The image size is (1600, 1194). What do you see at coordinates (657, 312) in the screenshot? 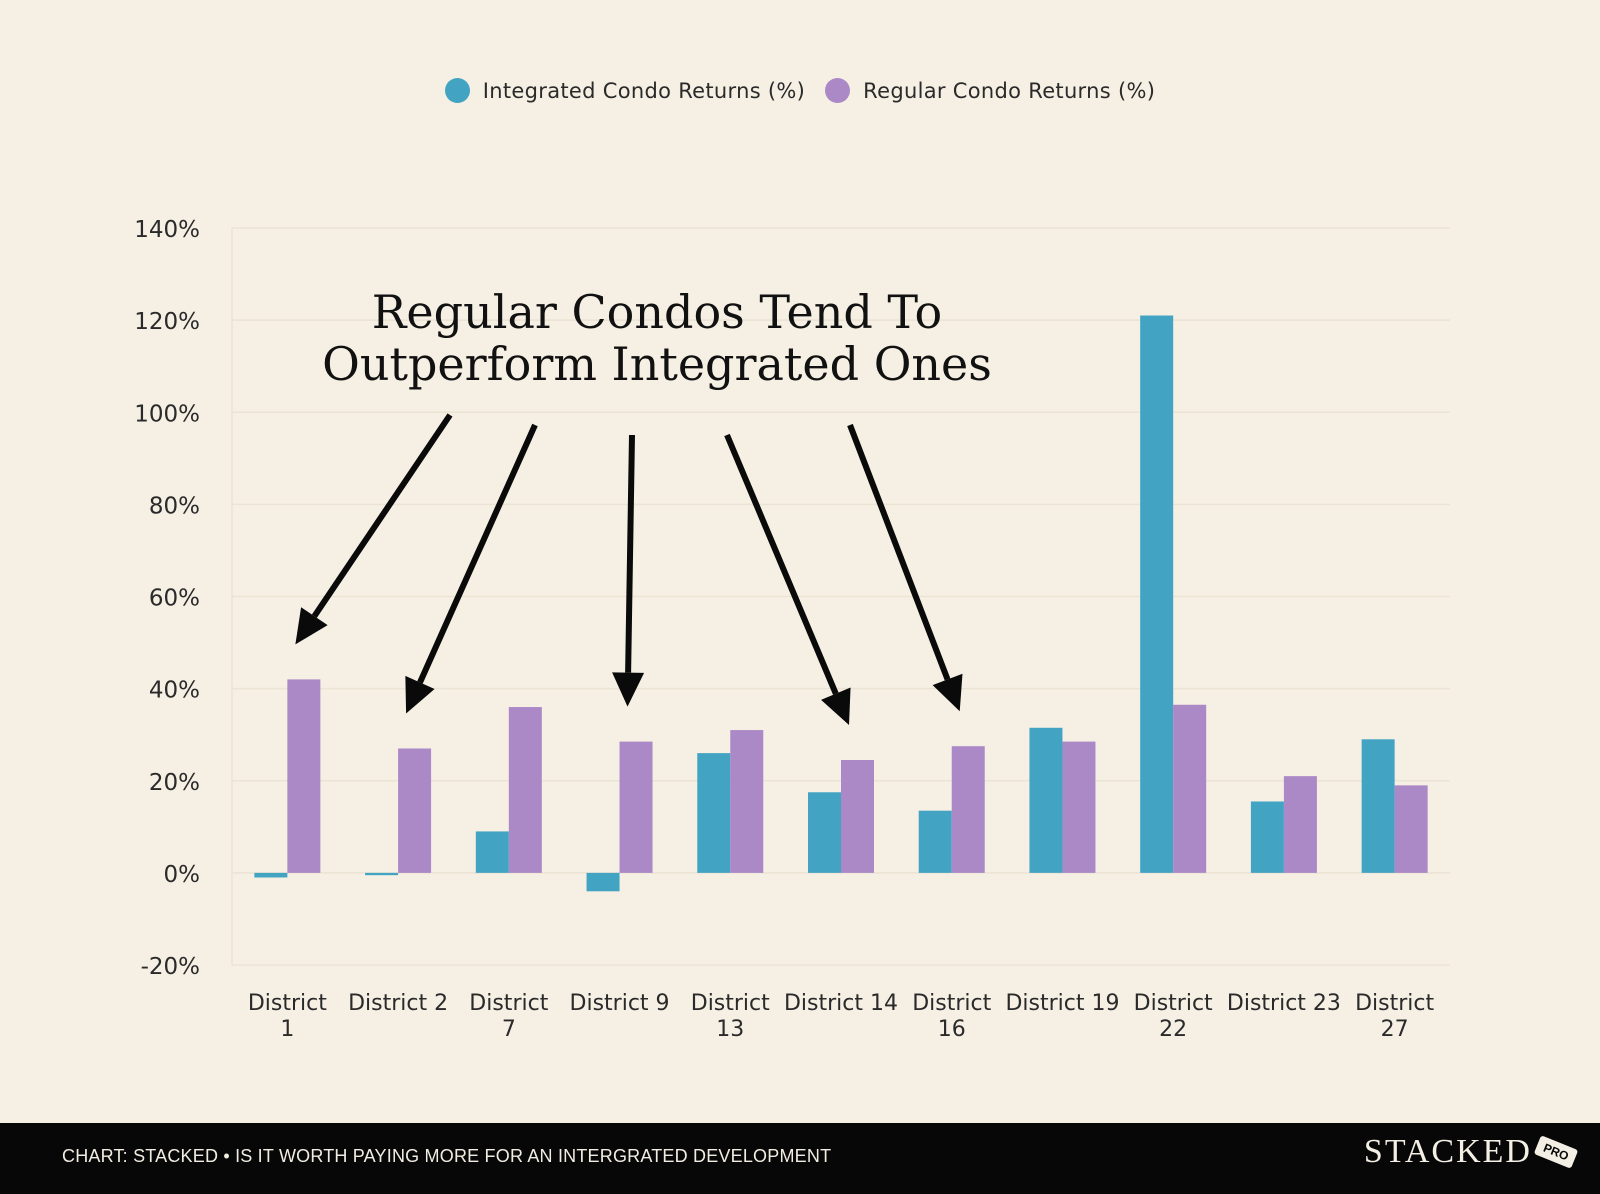
I see `annotation-line-1: Regular Condos Tend To` at bounding box center [657, 312].